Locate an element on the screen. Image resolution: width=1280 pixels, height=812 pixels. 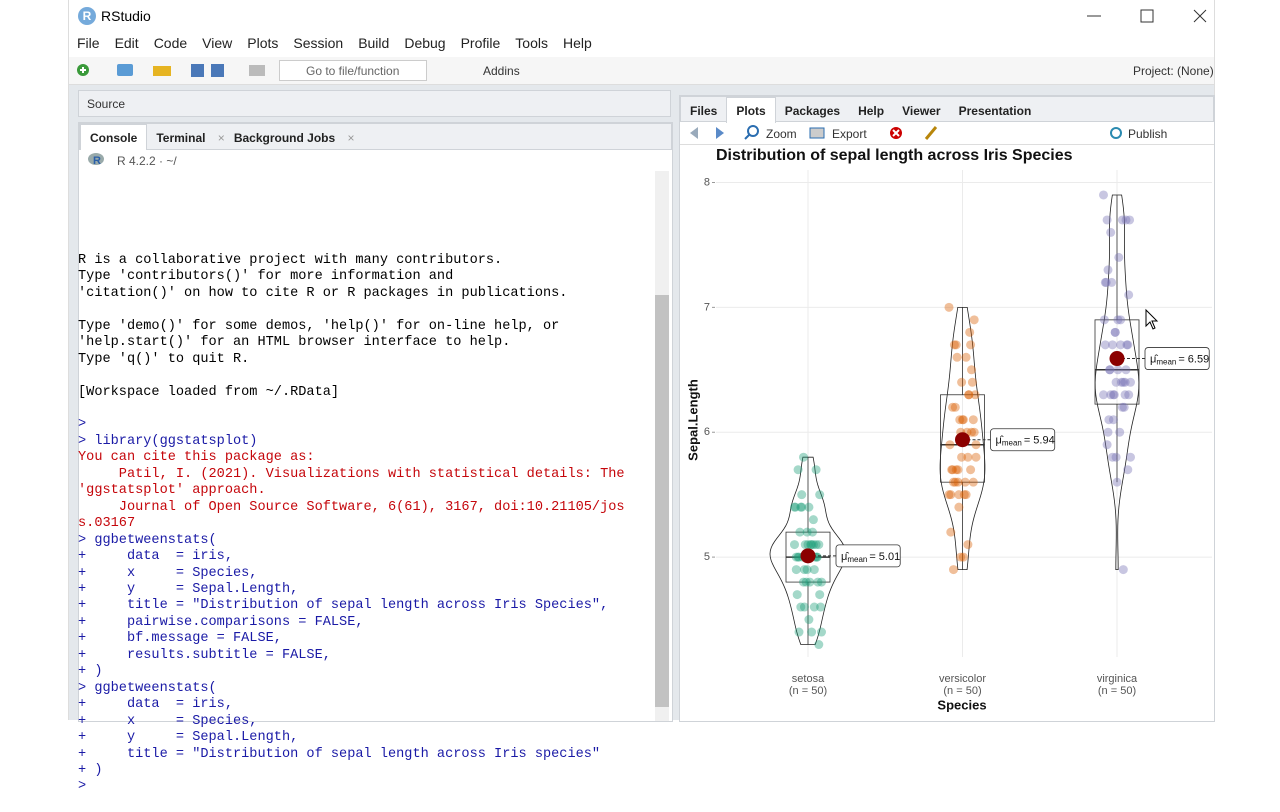
files-tab: Files is located at coordinates (704, 111).